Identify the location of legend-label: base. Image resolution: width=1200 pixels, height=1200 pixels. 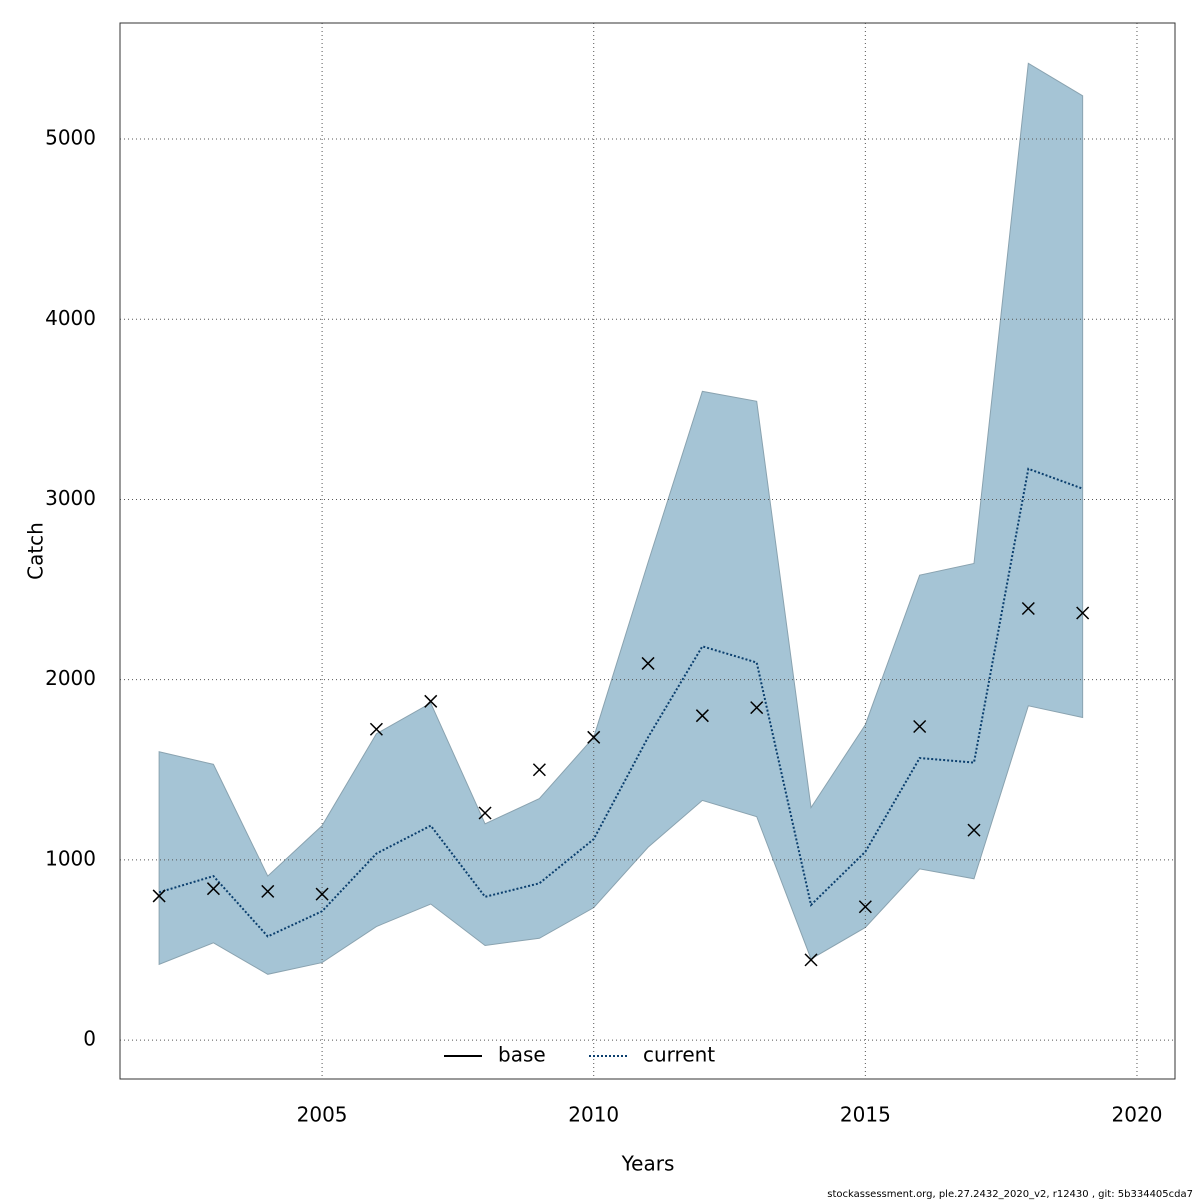
(522, 1055).